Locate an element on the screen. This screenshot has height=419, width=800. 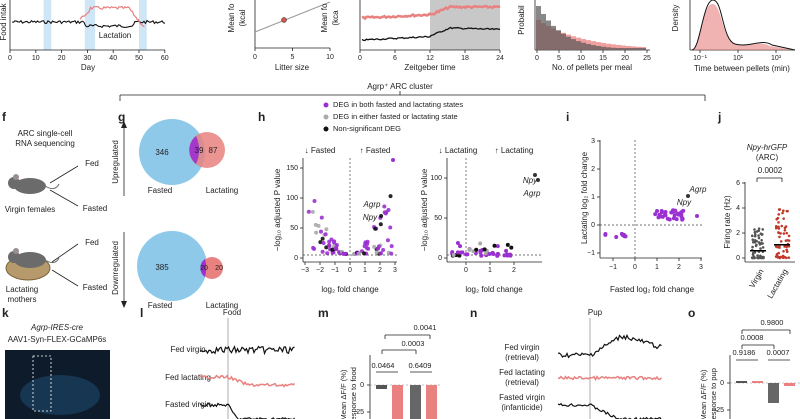
x-tick-label: 6 is located at coordinates (395, 58).